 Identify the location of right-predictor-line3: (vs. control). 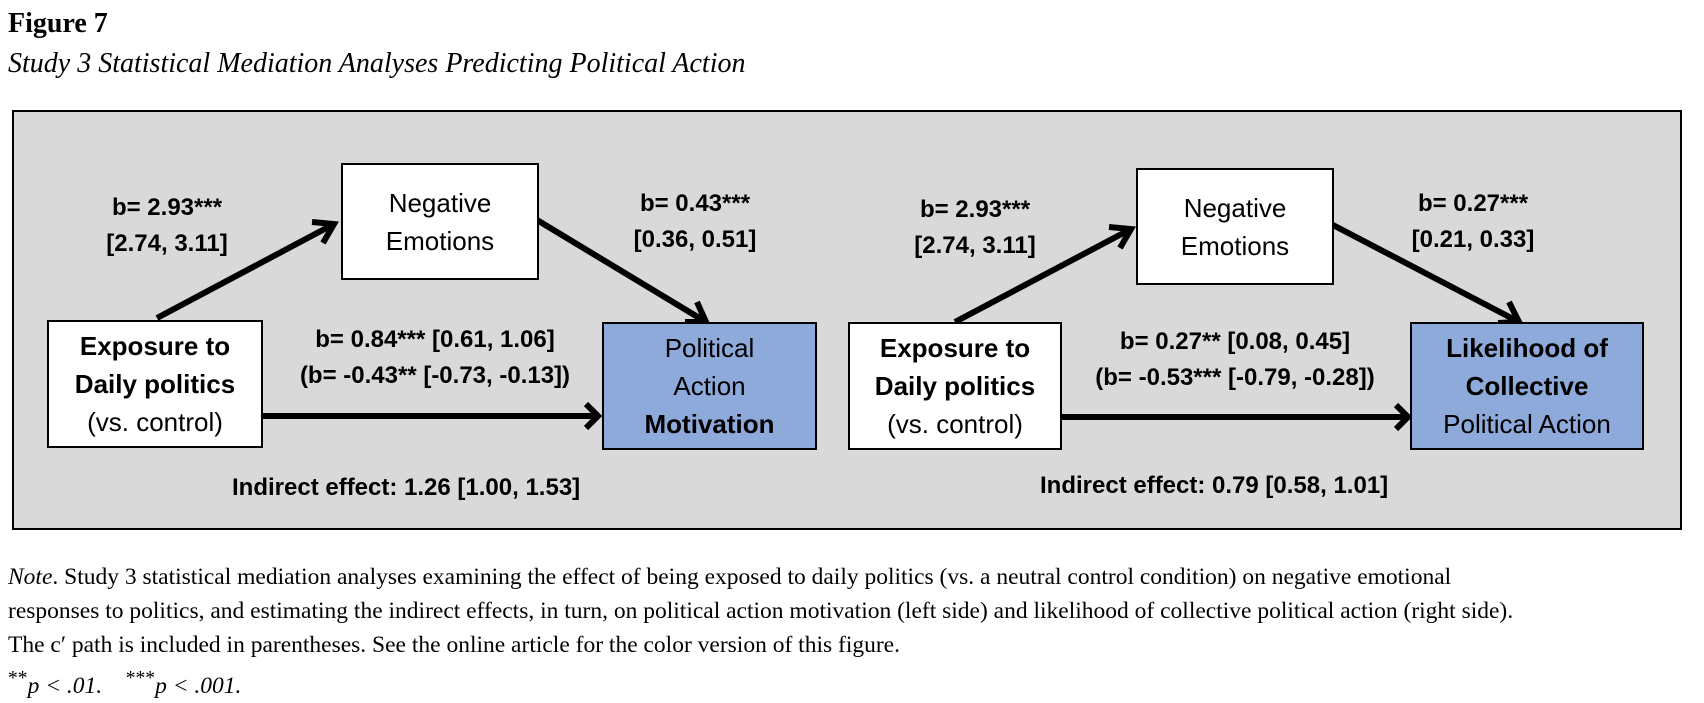
(955, 424).